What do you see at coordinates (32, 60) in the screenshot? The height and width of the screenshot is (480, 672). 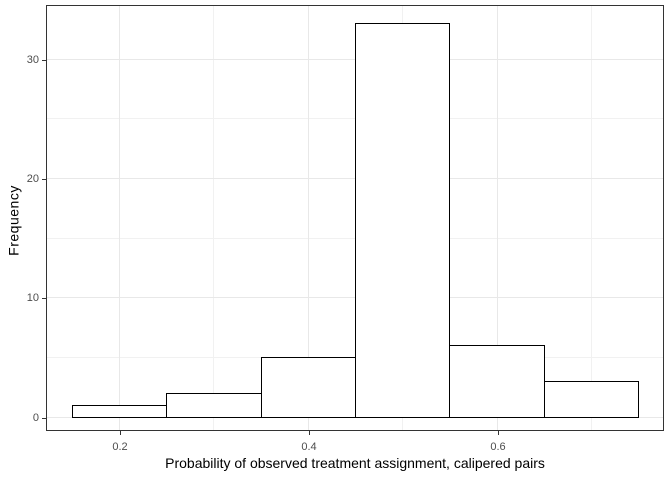 I see `y-tick-label: 30` at bounding box center [32, 60].